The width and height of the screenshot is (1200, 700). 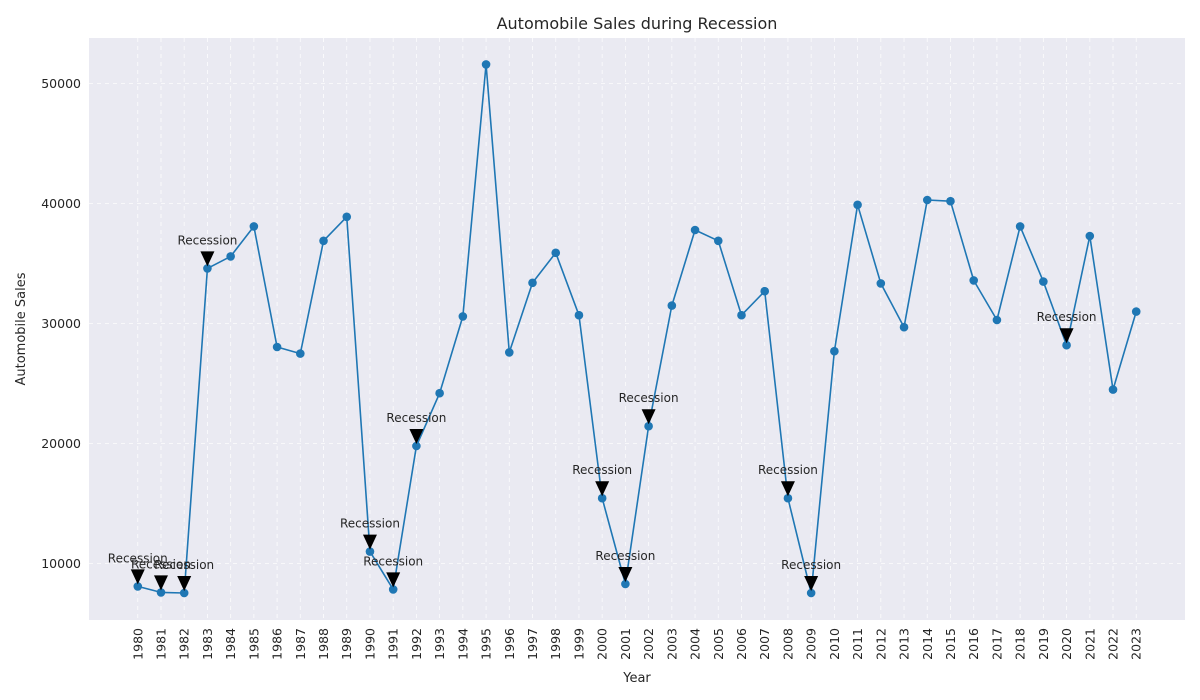 I want to click on x-tick-label: 1998, so click(x=555, y=644).